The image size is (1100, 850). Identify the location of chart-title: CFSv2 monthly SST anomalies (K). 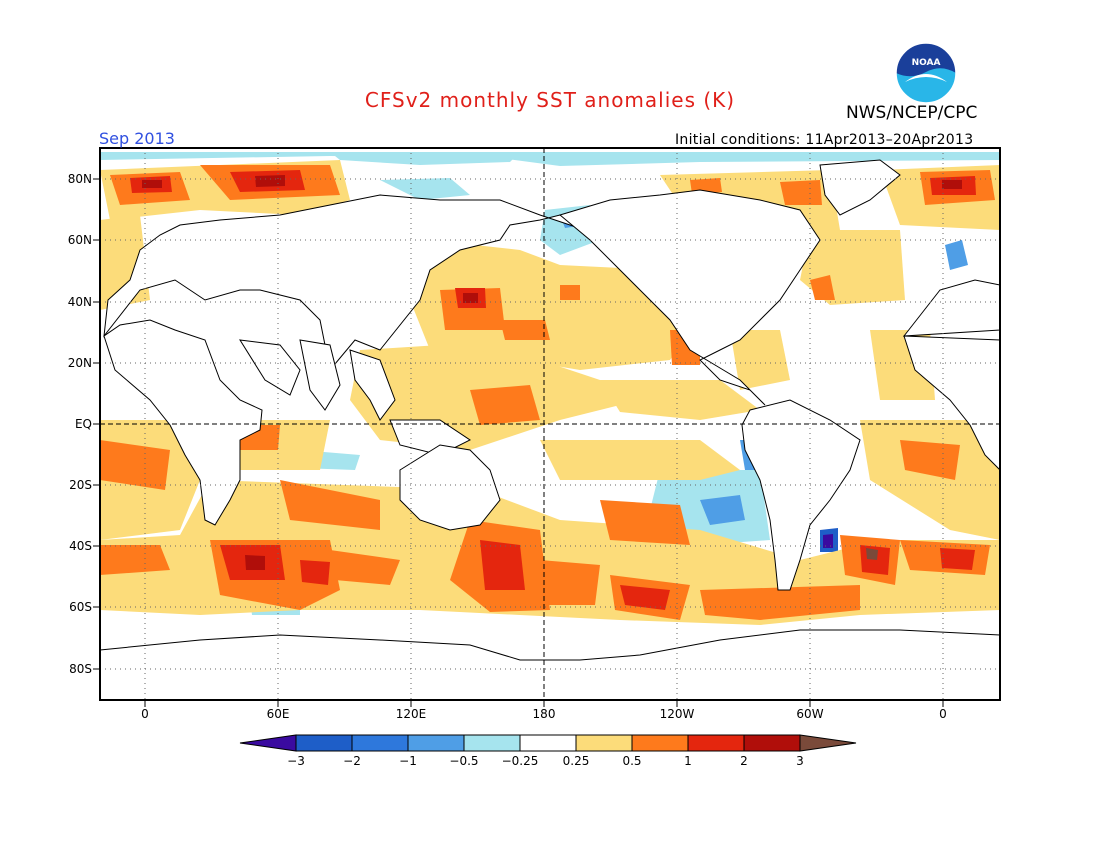
(550, 100).